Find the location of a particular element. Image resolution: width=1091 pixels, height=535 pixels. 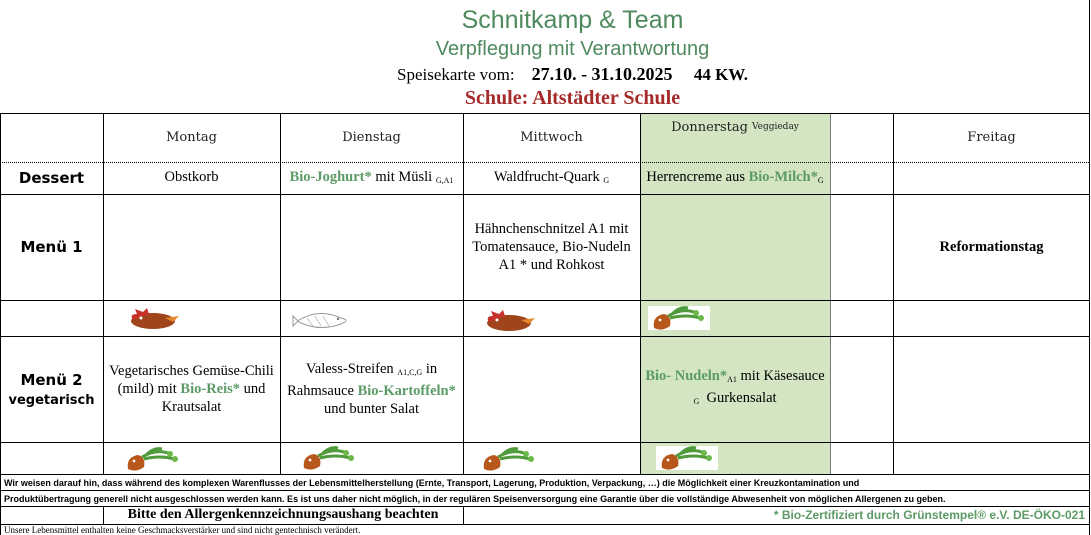

menu-cell: Obstkorb is located at coordinates (191, 177).